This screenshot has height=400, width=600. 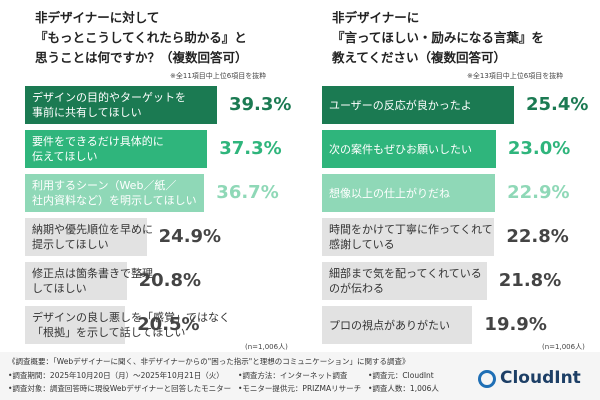 I want to click on footer-bg, so click(x=300, y=376).